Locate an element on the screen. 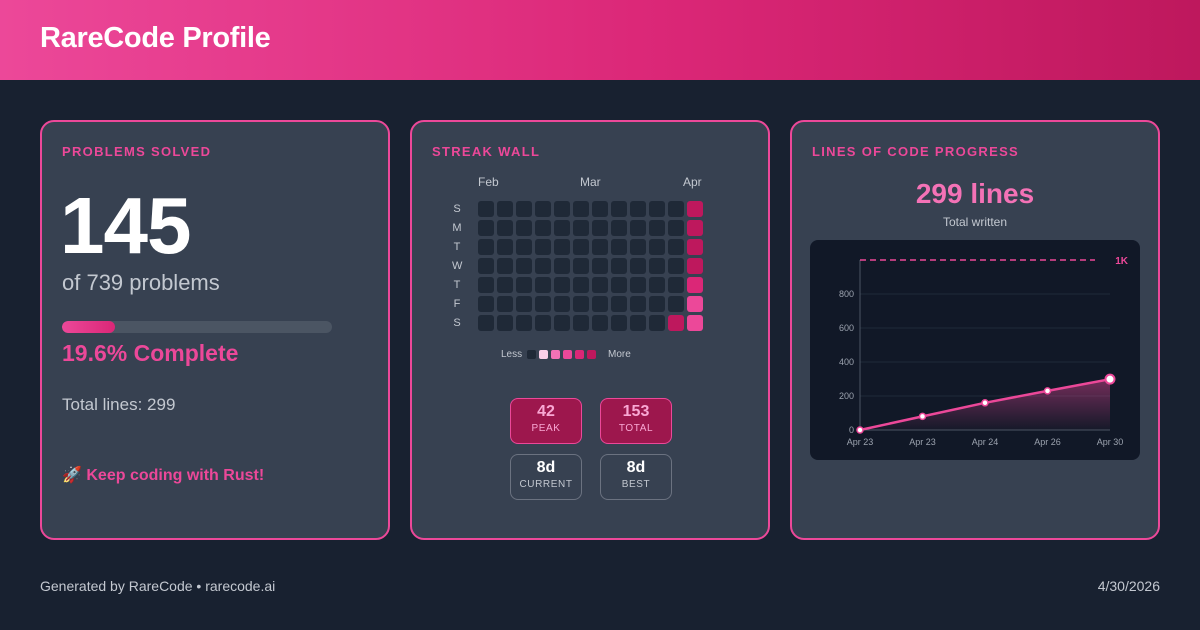  x-tick-label: Apr 24 is located at coordinates (985, 442).